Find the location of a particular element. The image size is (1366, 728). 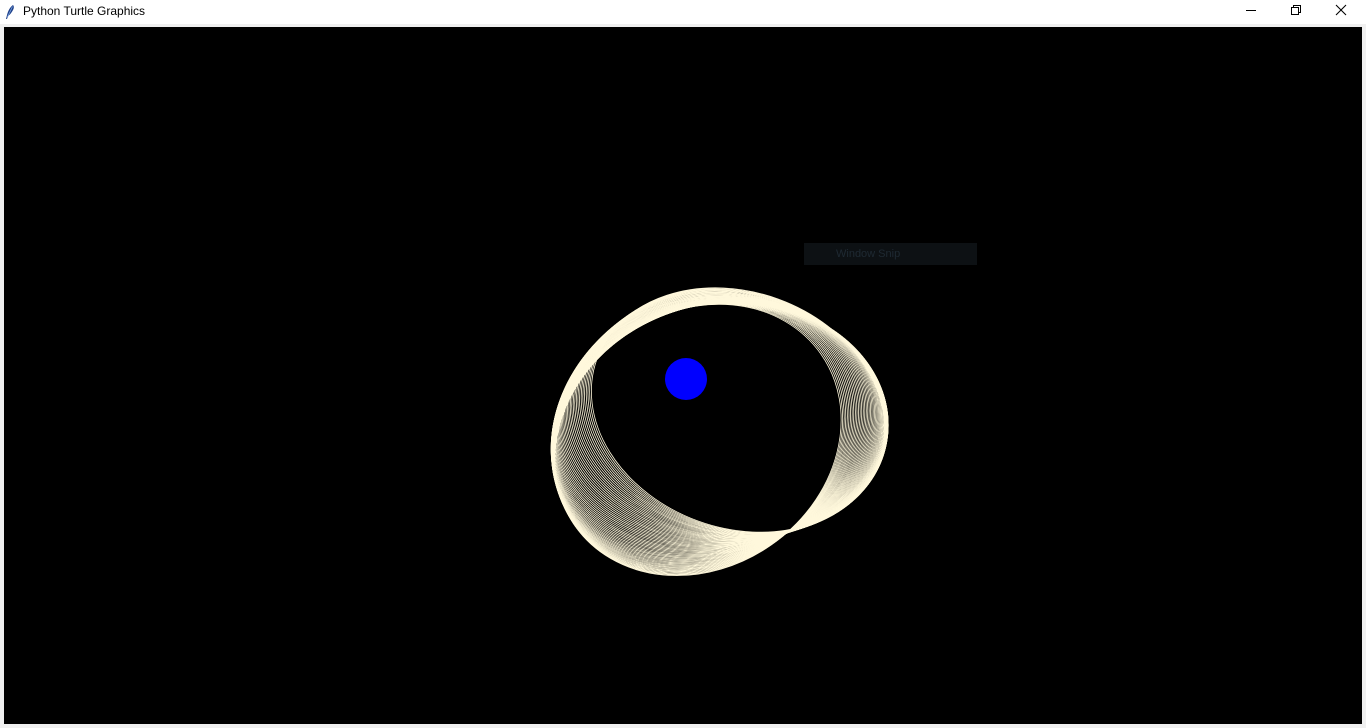

window-frame-bottom is located at coordinates (683, 726).